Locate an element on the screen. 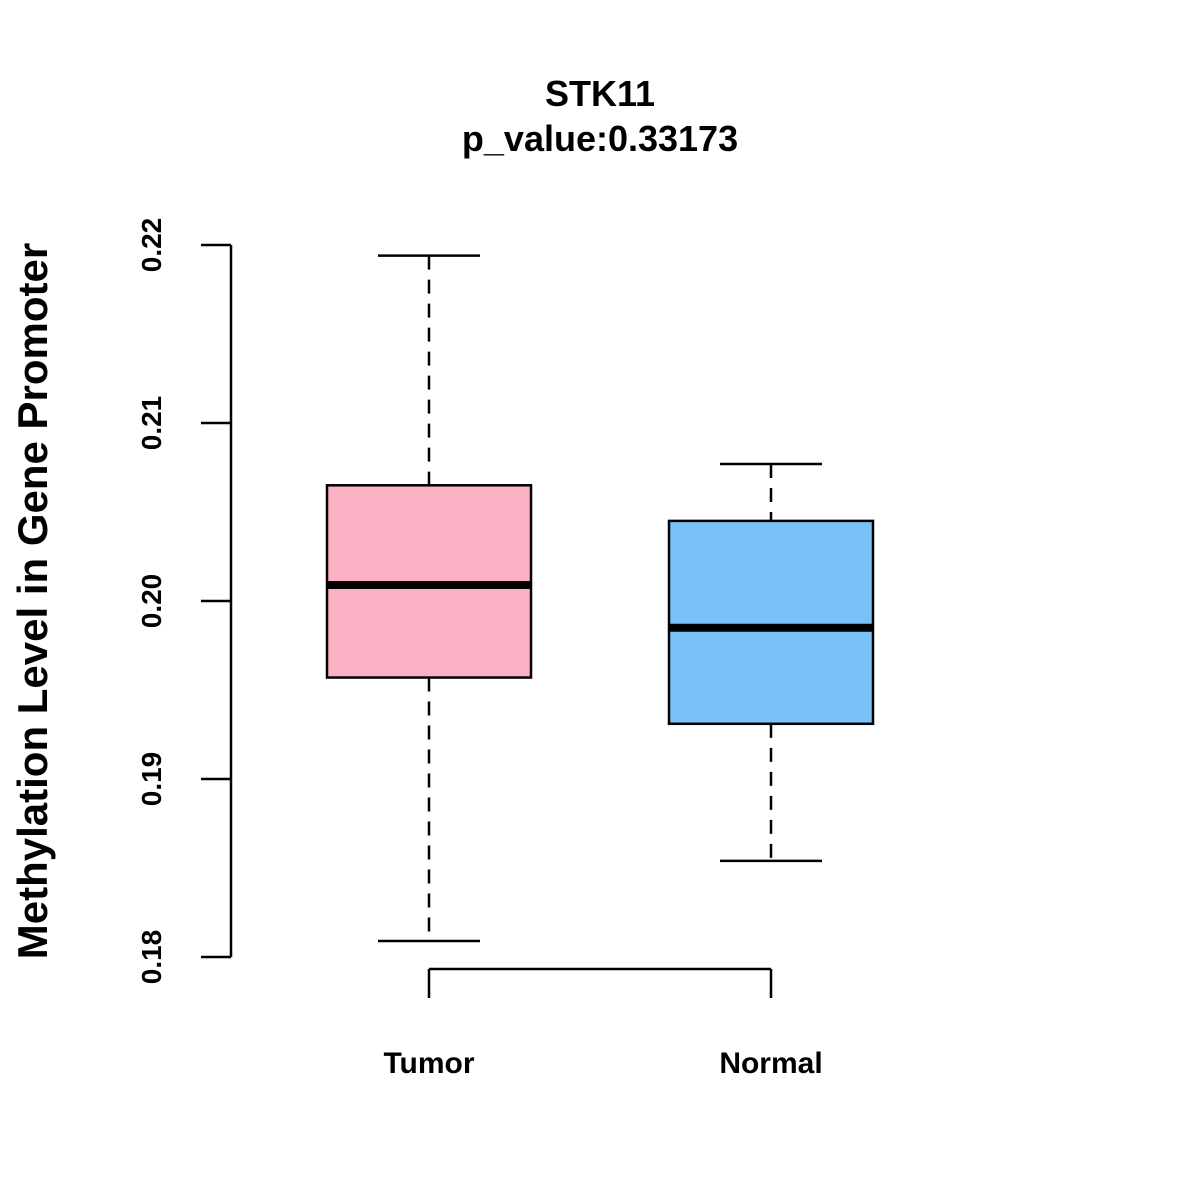 The width and height of the screenshot is (1200, 1200). y-axis: 0.18 0.19 0.20 0.21 0.22 is located at coordinates (184, 601).